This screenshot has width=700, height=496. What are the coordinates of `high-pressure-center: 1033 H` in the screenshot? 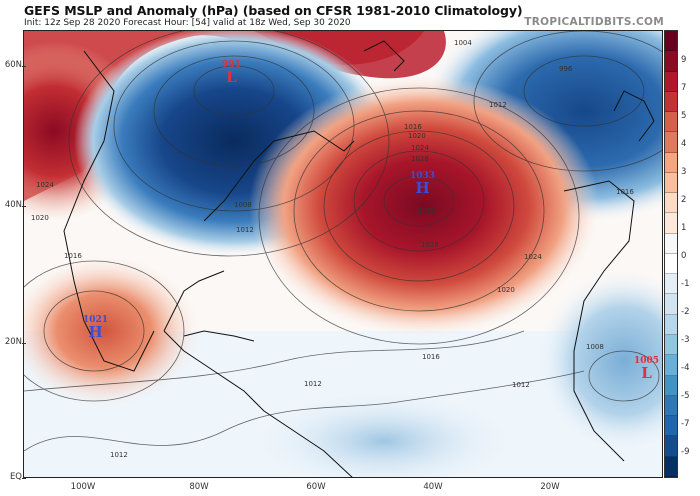 It's located at (422, 184).